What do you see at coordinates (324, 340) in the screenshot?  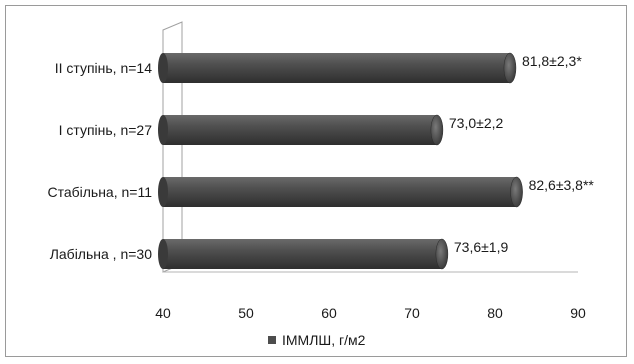 I see `legend-label: ІММЛШ, г/м2` at bounding box center [324, 340].